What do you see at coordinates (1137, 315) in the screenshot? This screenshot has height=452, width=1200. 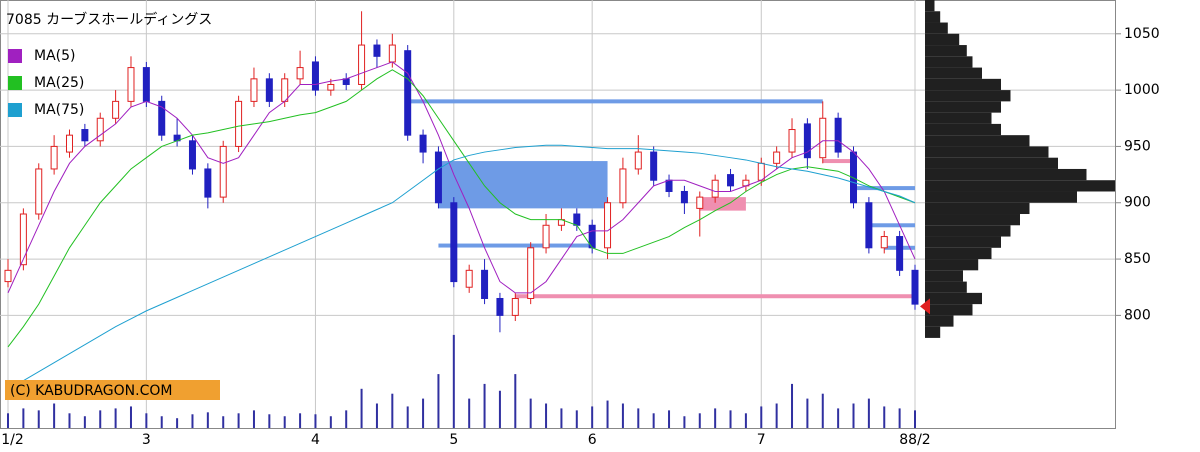 I see `y-tick-label: 800` at bounding box center [1137, 315].